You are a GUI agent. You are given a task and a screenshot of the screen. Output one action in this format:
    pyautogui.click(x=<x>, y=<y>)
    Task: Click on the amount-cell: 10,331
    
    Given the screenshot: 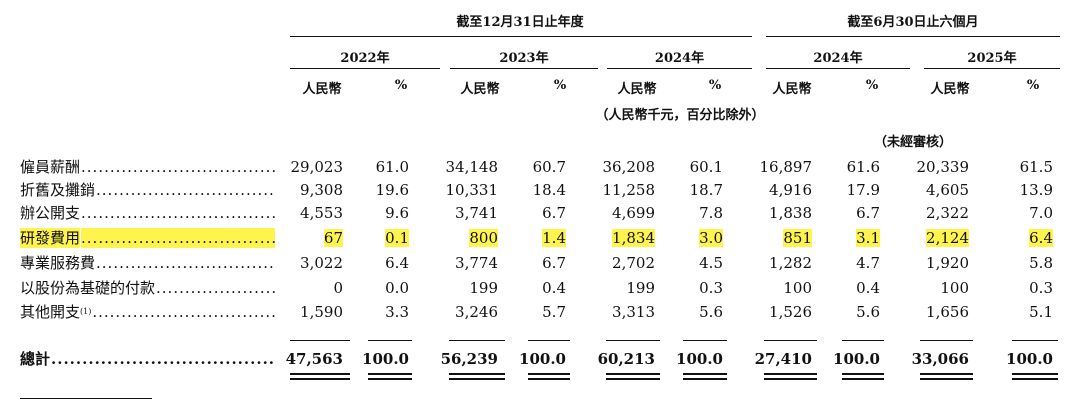 What is the action you would take?
    pyautogui.click(x=458, y=190)
    